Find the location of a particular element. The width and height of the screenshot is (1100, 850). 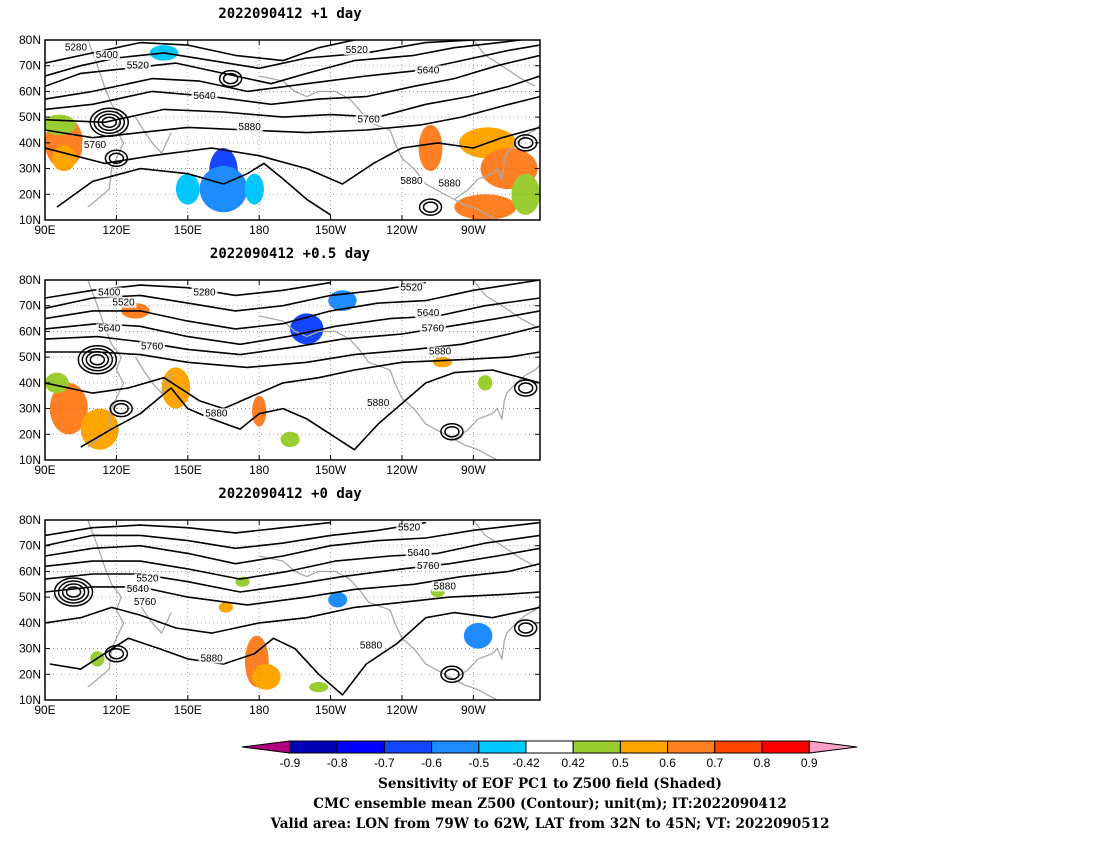

lat-tick-label: 50N is located at coordinates (30, 357).